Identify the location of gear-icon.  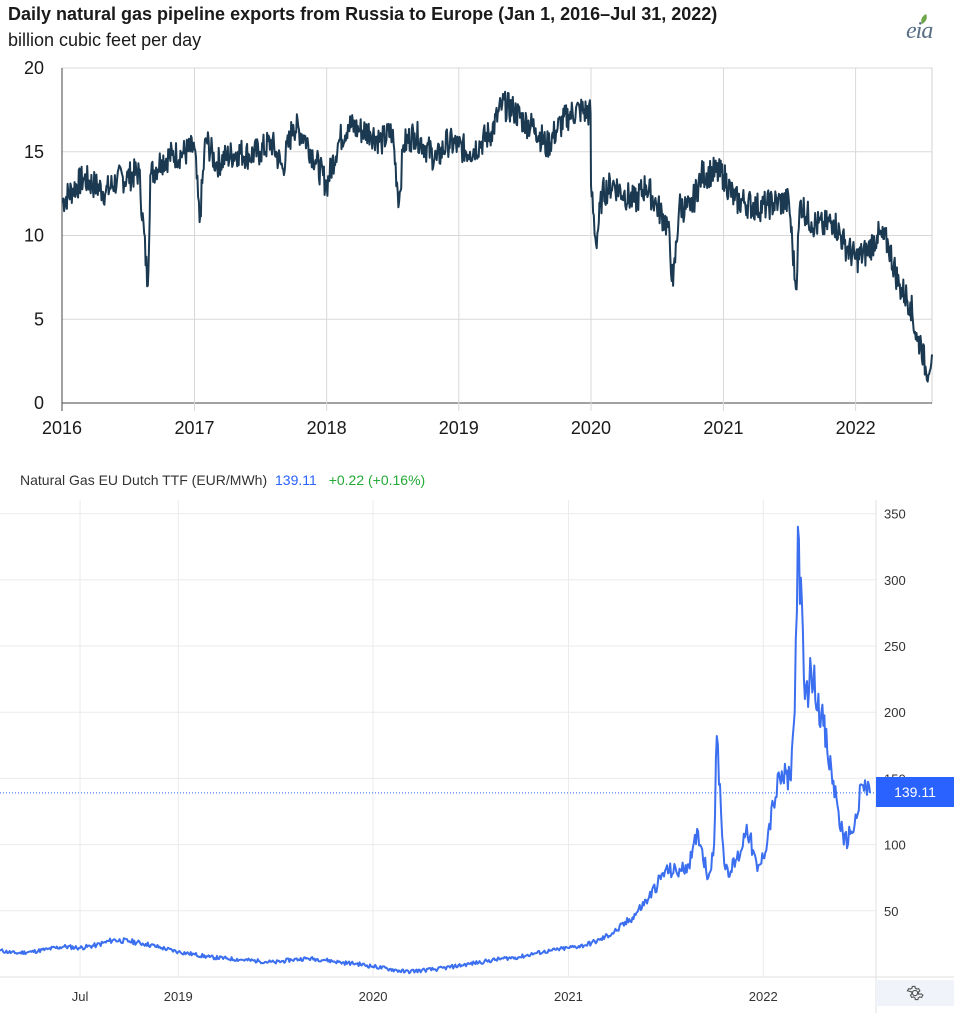
(915, 993).